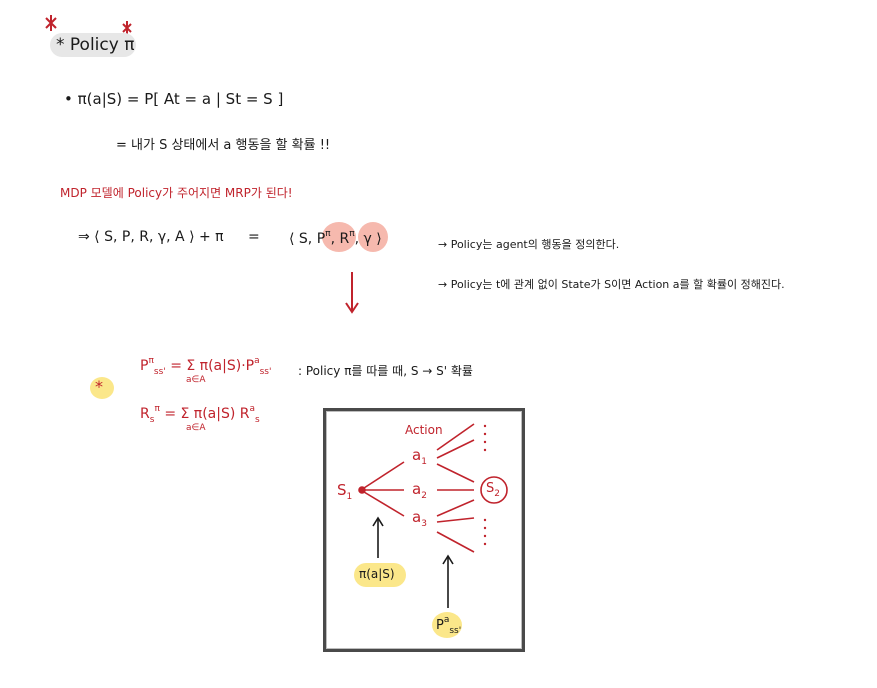  I want to click on p-sum-index: a∈A, so click(196, 380).